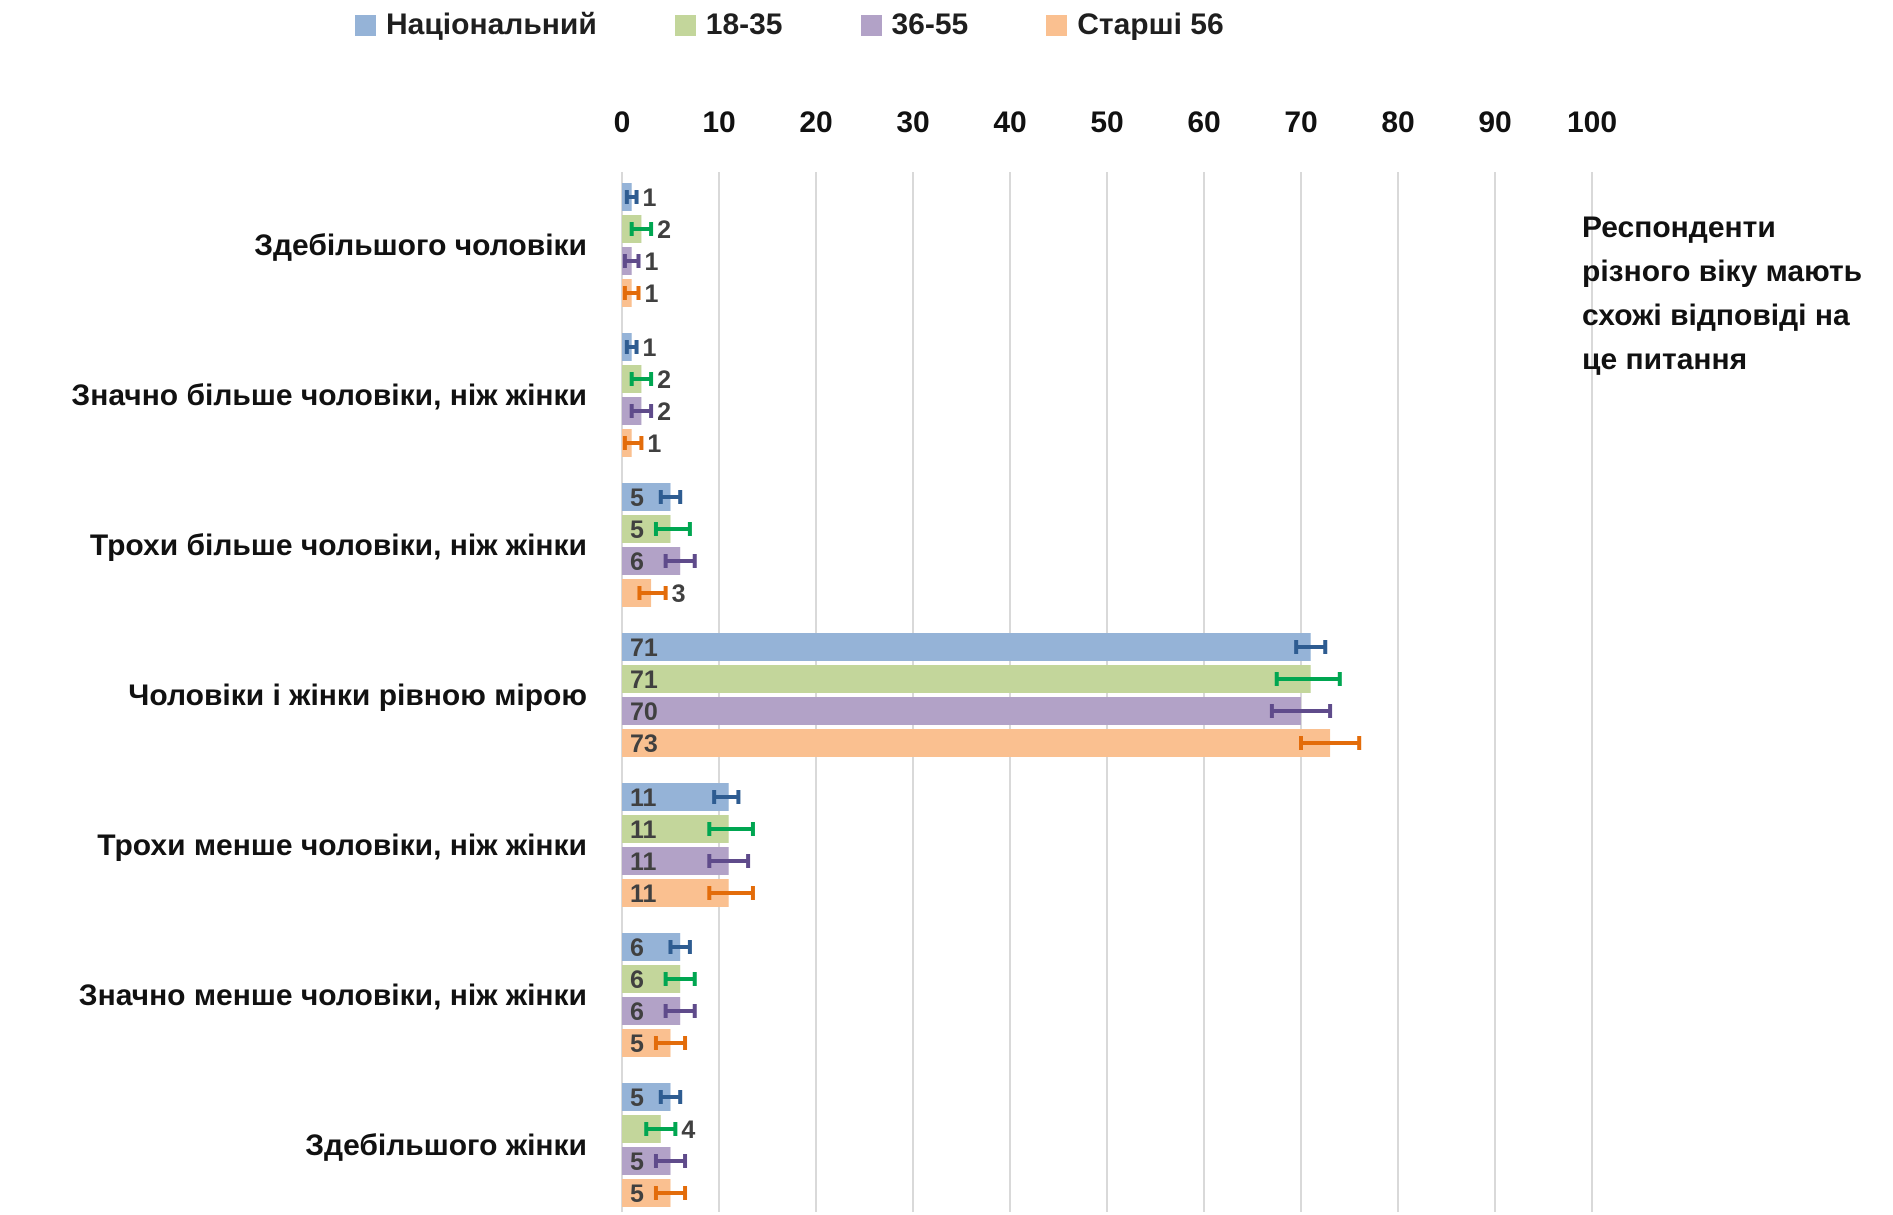 The height and width of the screenshot is (1215, 1893). Describe the element at coordinates (329, 395) in the screenshot. I see `category-label-1: Значно більше чоловіки, ніж жінки` at that location.